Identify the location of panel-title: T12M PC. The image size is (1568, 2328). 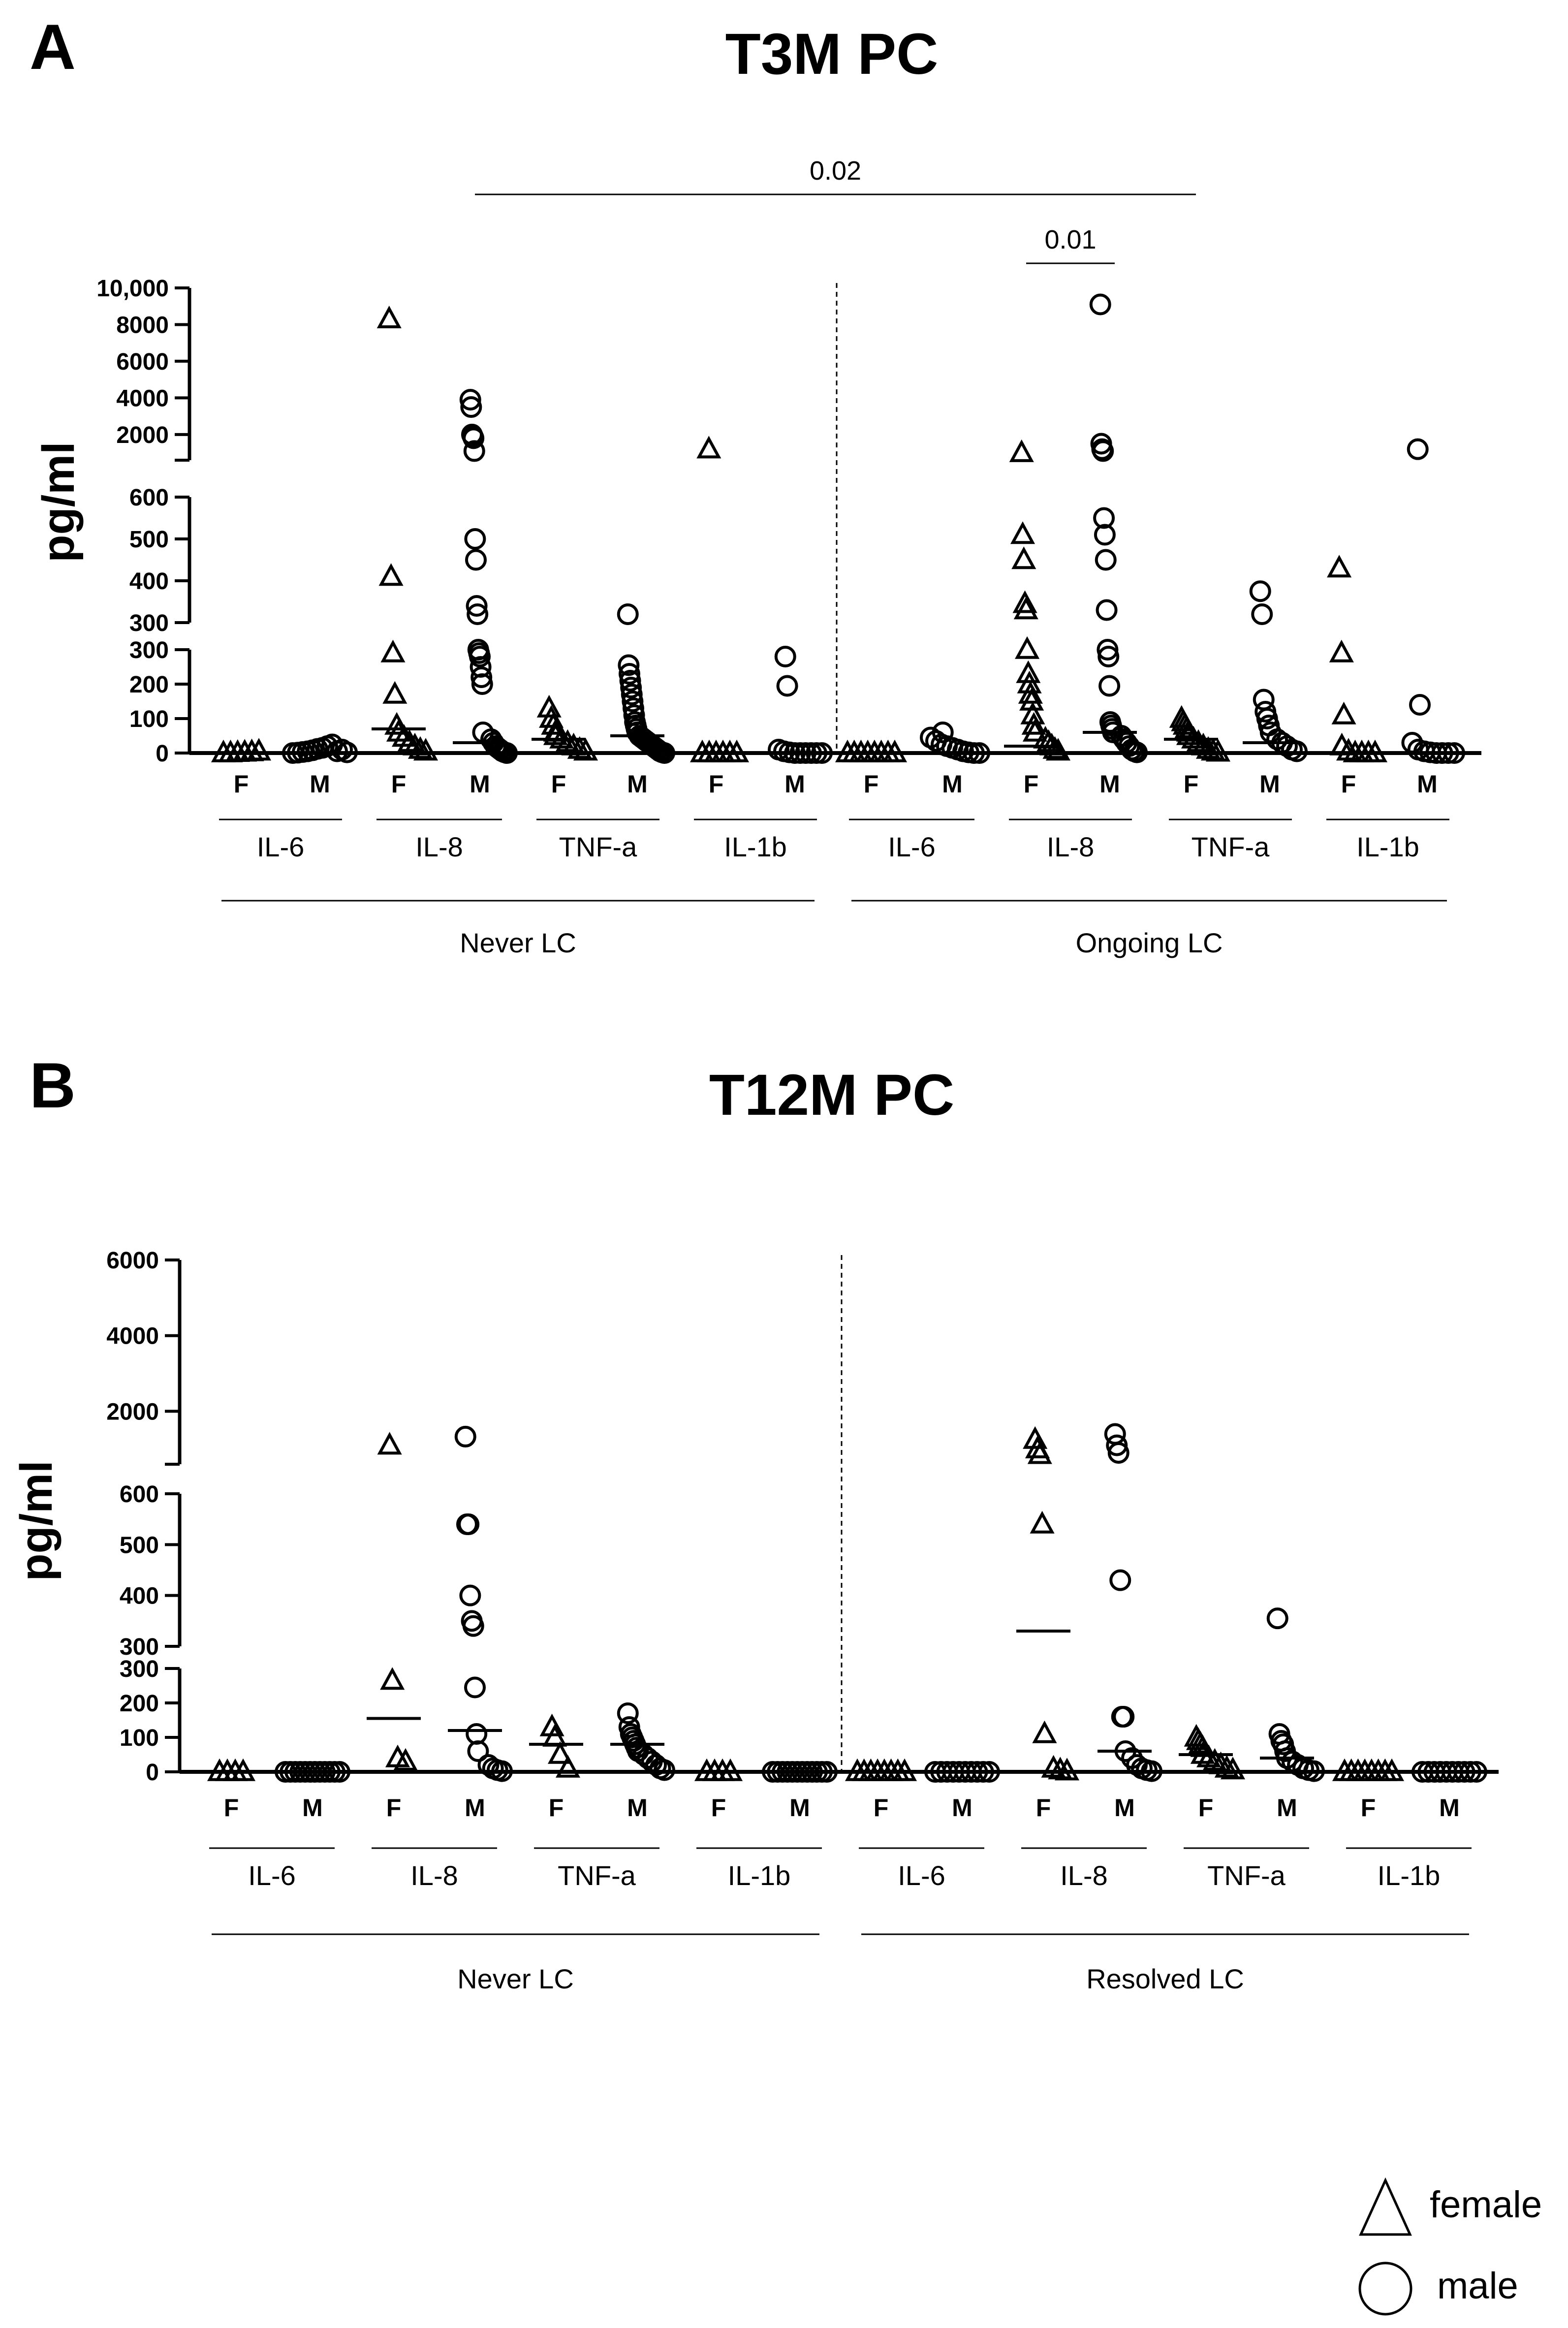
(831, 1095).